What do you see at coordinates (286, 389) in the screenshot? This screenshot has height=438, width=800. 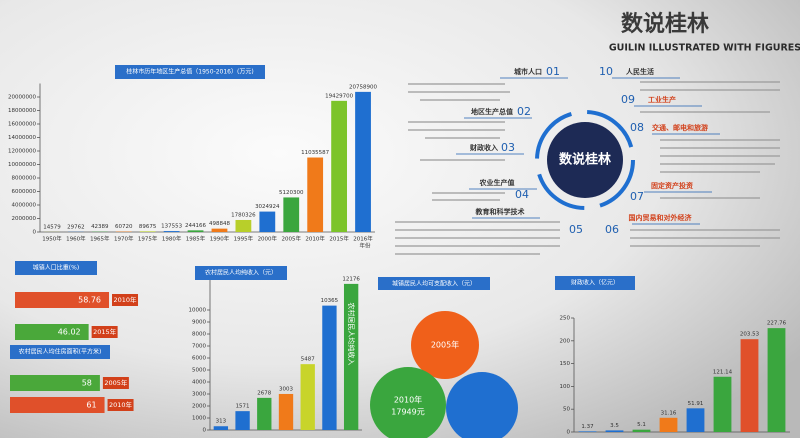 I see `value-label: 3003` at bounding box center [286, 389].